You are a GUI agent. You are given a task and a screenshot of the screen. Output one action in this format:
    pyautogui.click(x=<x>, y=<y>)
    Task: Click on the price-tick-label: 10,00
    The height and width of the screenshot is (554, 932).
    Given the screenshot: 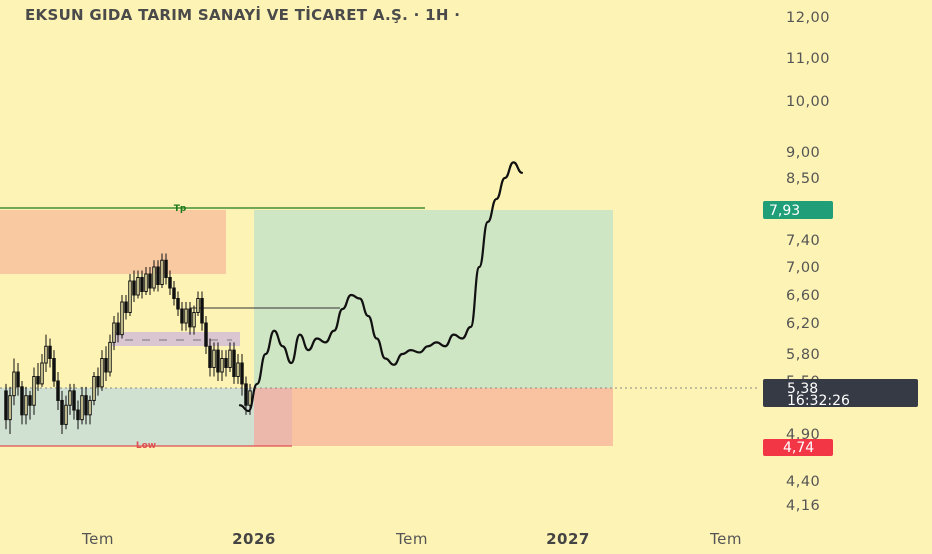 What is the action you would take?
    pyautogui.click(x=808, y=102)
    